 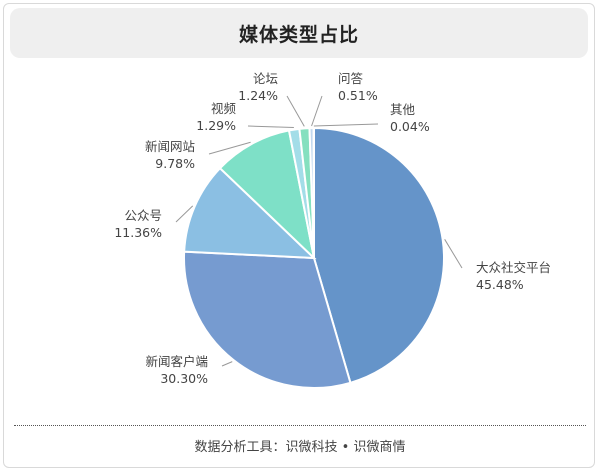 What do you see at coordinates (265, 78) in the screenshot?
I see `slice-label-5: 论坛` at bounding box center [265, 78].